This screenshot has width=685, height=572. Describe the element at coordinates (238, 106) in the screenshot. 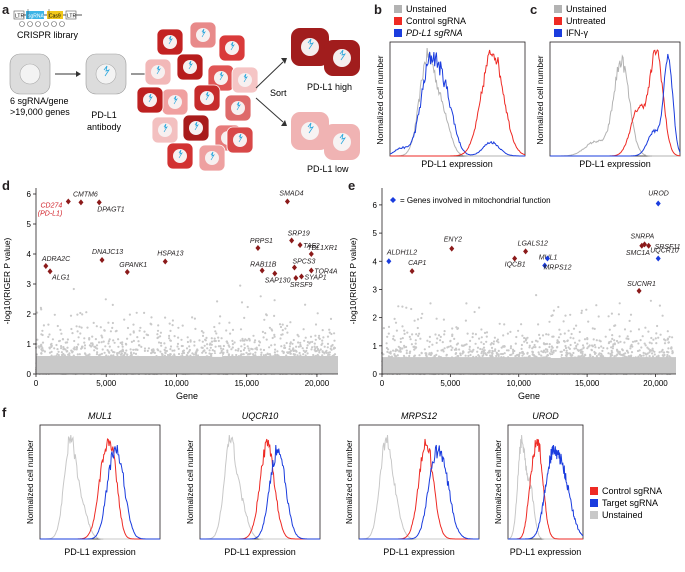

I see `sgrna-glyph` at that location.